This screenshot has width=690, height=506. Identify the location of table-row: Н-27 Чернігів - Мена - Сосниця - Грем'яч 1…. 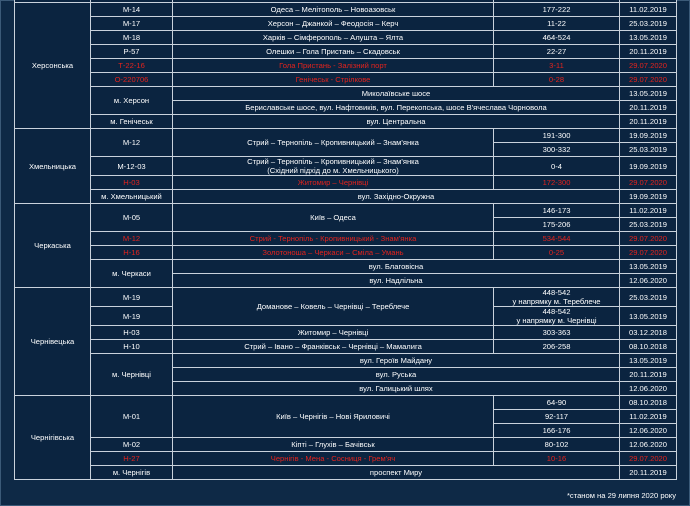
(346, 458).